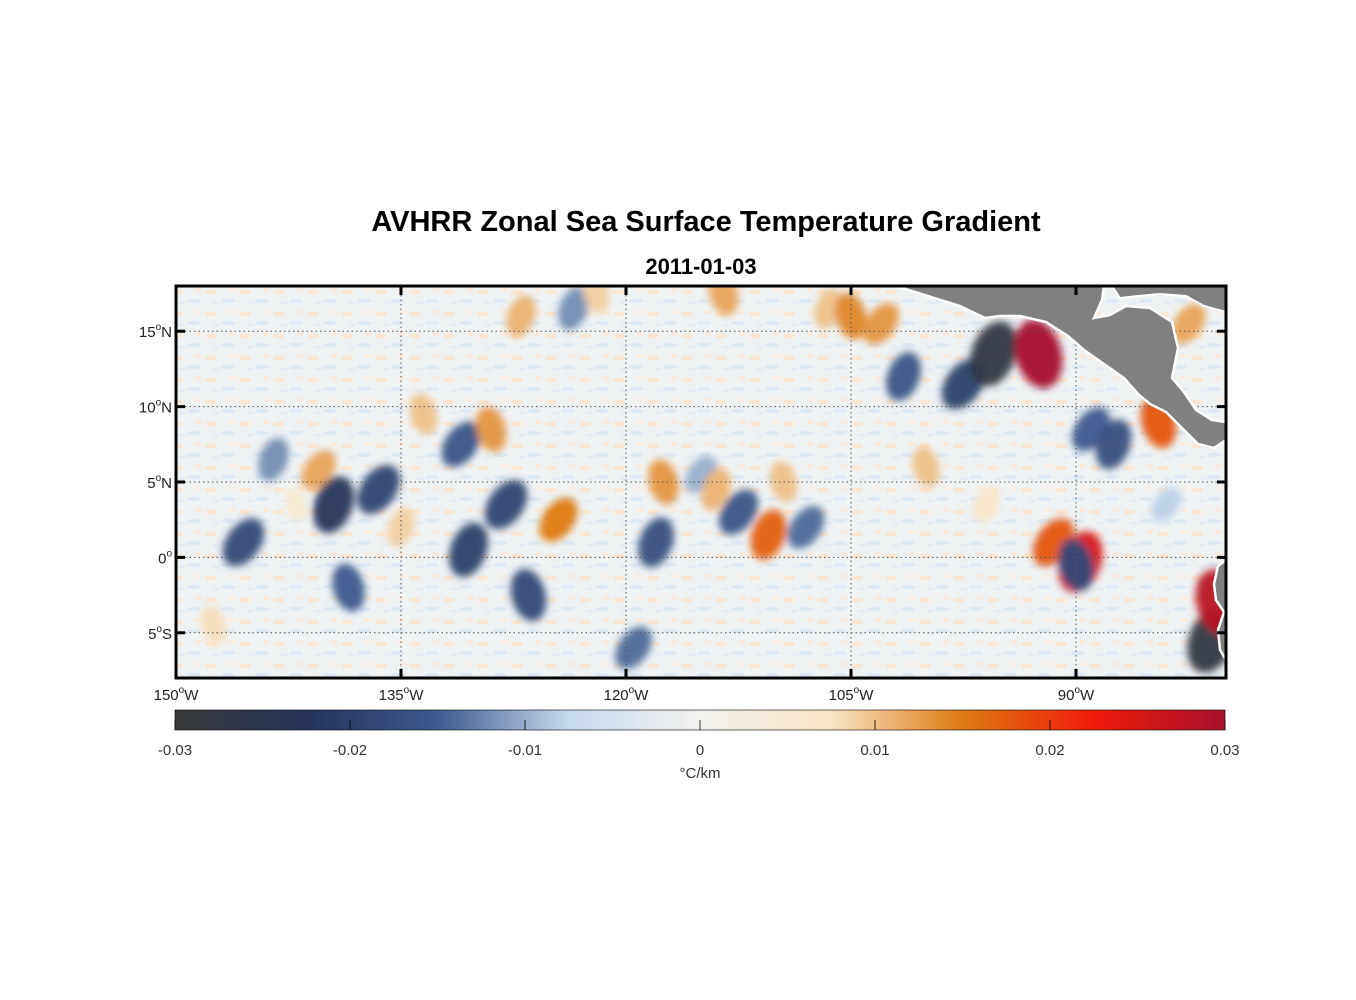 This screenshot has height=1000, width=1356. What do you see at coordinates (350, 750) in the screenshot?
I see `colorbar-tick-label: -0.02` at bounding box center [350, 750].